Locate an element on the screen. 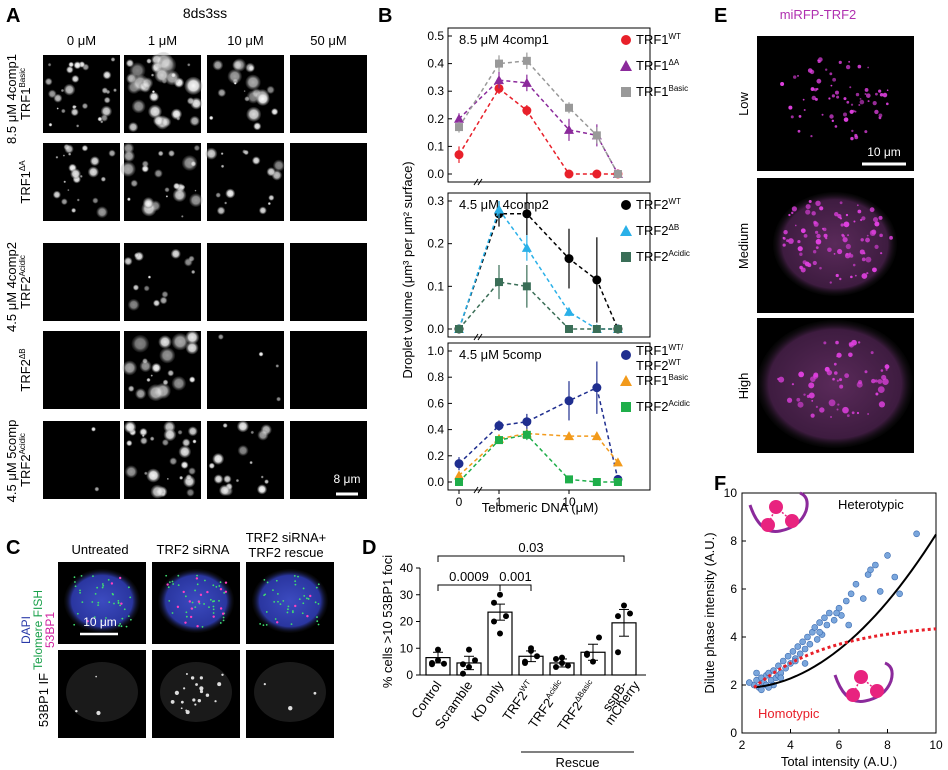 The height and width of the screenshot is (770, 948). panel-label-c: C is located at coordinates (13, 548).